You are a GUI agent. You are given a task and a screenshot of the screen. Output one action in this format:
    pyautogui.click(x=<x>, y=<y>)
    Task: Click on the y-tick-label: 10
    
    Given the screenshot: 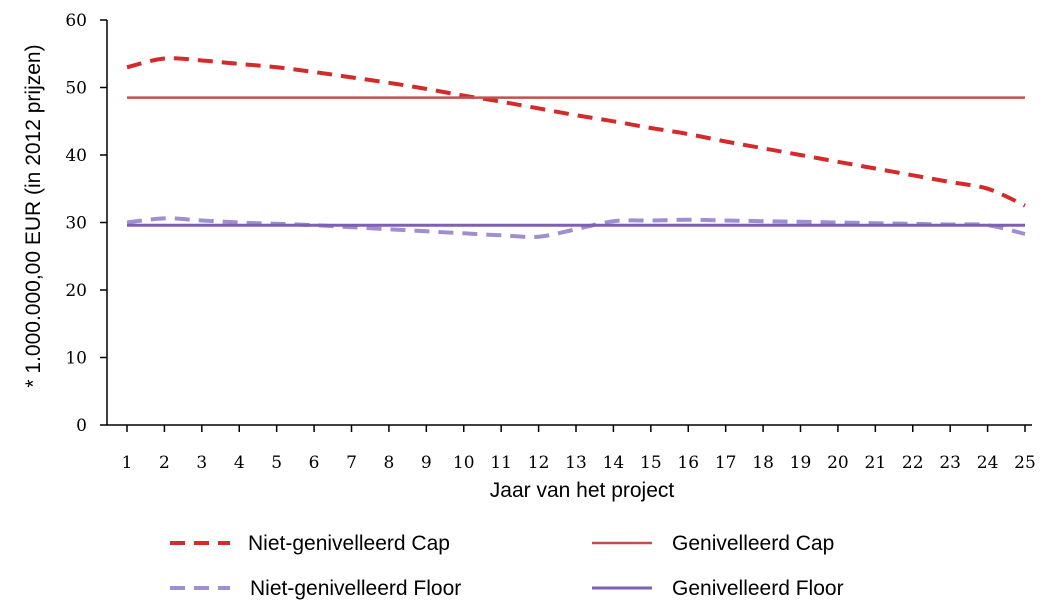 What is the action you would take?
    pyautogui.click(x=76, y=359)
    